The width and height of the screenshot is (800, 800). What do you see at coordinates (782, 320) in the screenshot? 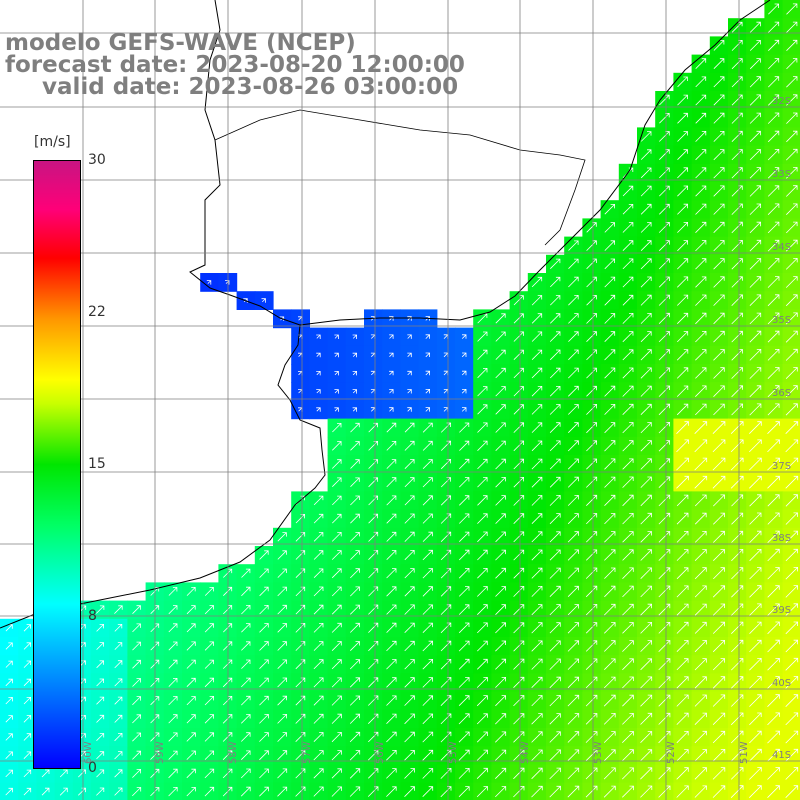
I see `lat-label: 35S` at bounding box center [782, 320].